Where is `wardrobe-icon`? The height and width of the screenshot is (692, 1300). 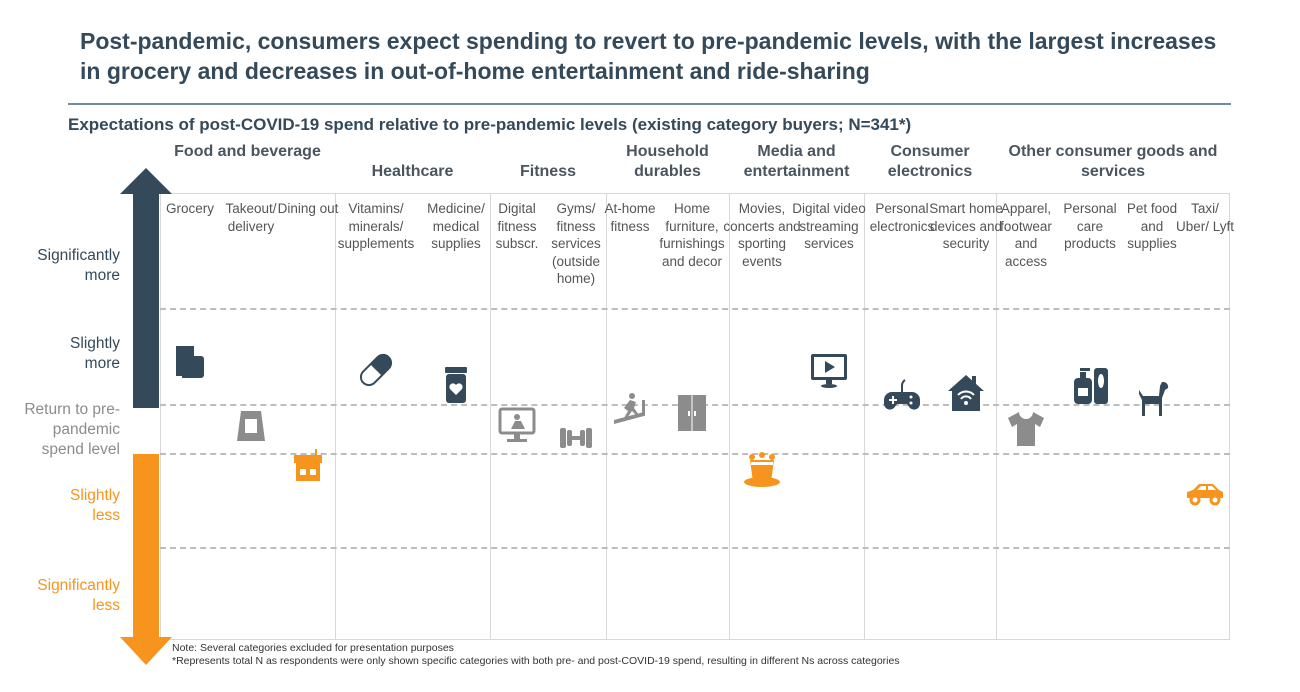 wardrobe-icon is located at coordinates (692, 413).